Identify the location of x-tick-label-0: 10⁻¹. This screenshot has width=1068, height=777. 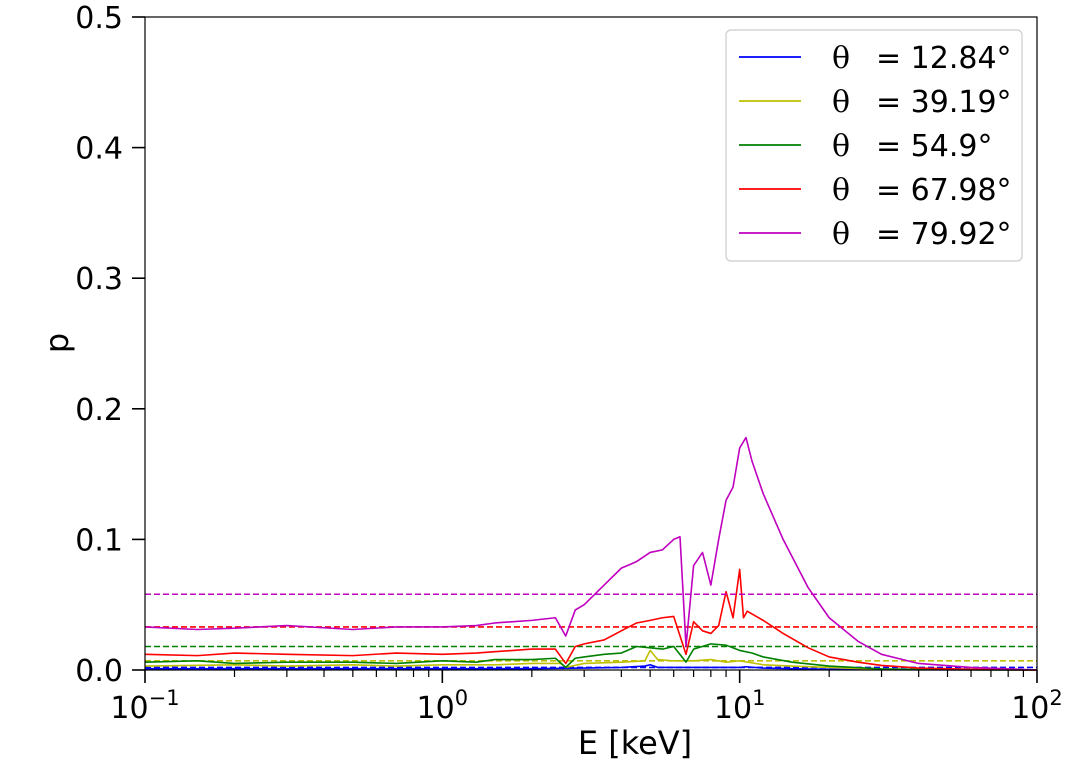
(144, 706).